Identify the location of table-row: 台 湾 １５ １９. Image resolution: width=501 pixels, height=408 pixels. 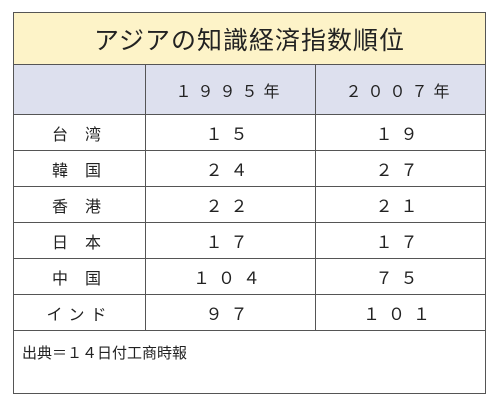
(249, 133).